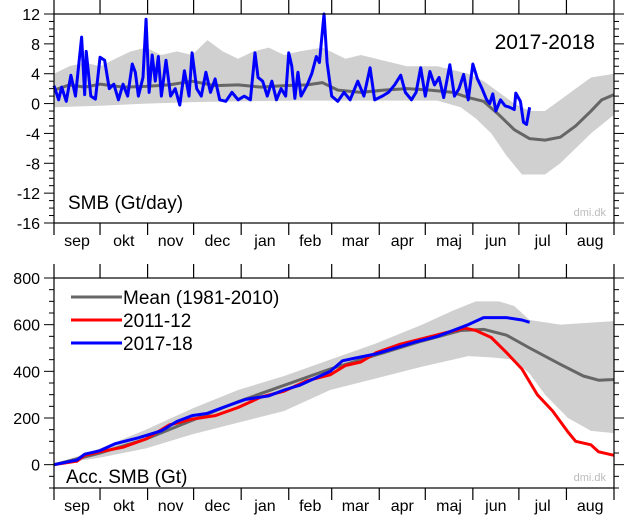  Describe the element at coordinates (126, 477) in the screenshot. I see `y-axis-label: Acc. SMB (Gt)` at that location.